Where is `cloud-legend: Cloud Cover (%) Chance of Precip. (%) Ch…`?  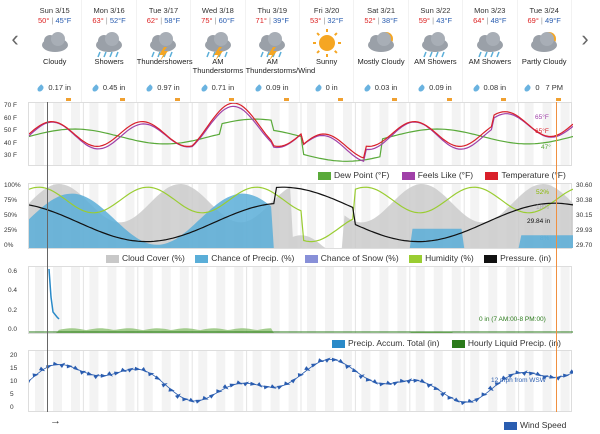 cloud-legend: Cloud Cover (%) Chance of Precip. (%) Ch… is located at coordinates (328, 258).